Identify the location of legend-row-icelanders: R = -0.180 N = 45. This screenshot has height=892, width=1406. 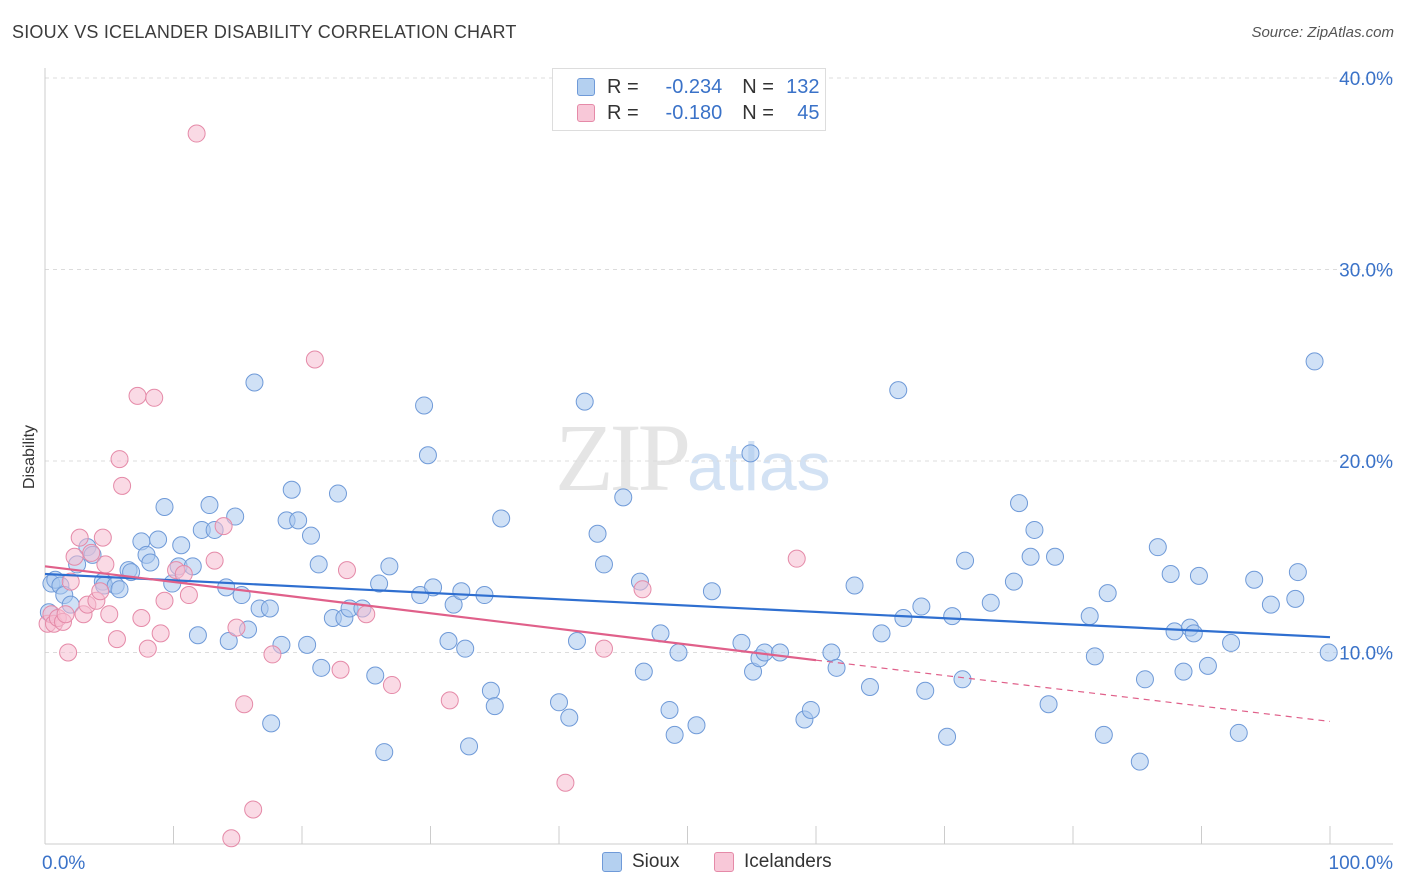
(698, 113).